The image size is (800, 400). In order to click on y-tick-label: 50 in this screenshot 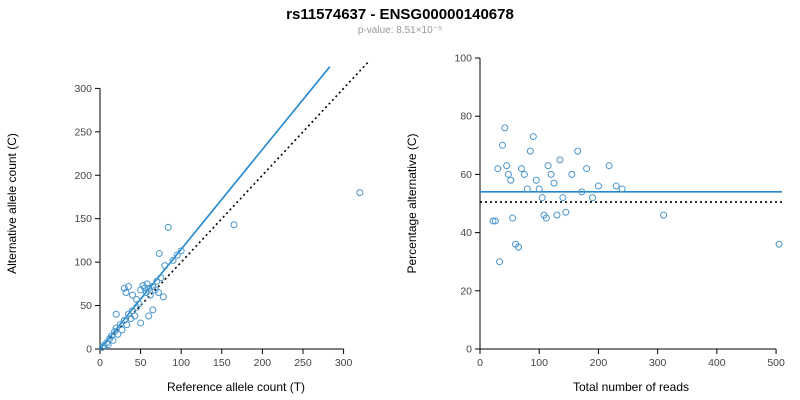, I will do `click(86, 306)`.